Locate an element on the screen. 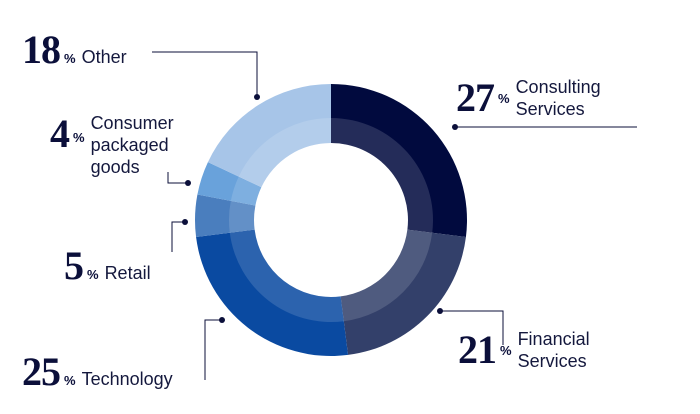 The width and height of the screenshot is (700, 414). slice-inner-band-consulting-services is located at coordinates (382, 175).